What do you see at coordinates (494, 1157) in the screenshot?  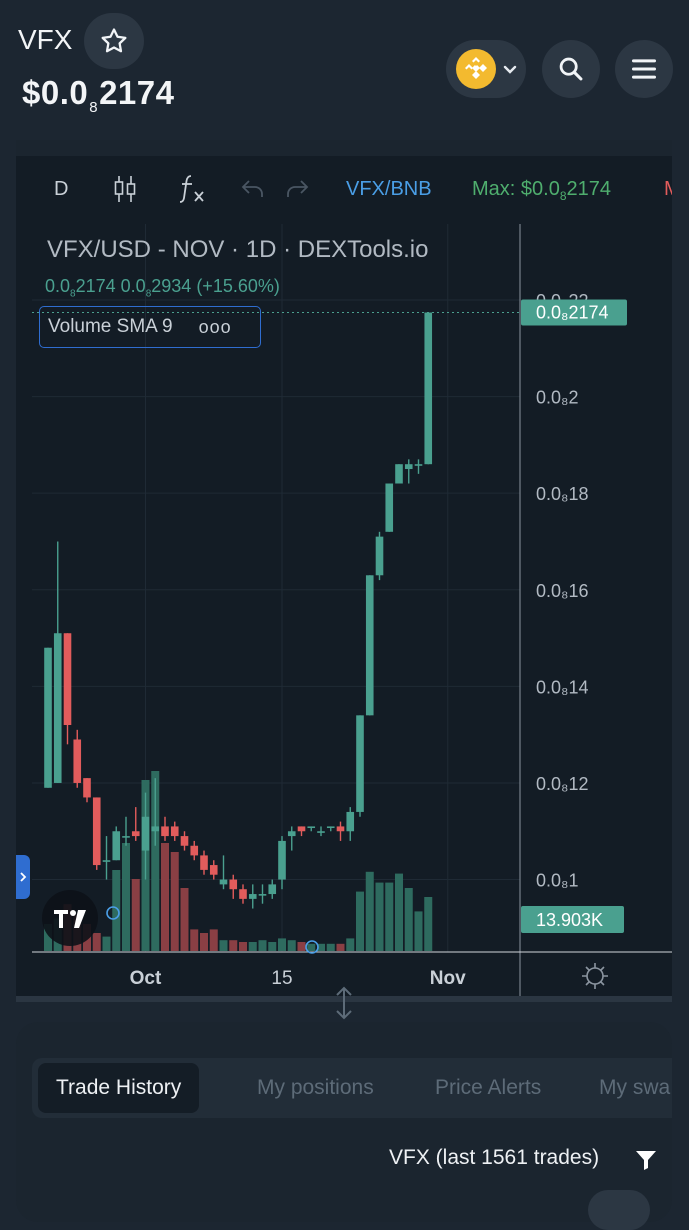 I see `trades-count-label: VFX (last 1561 trades)` at bounding box center [494, 1157].